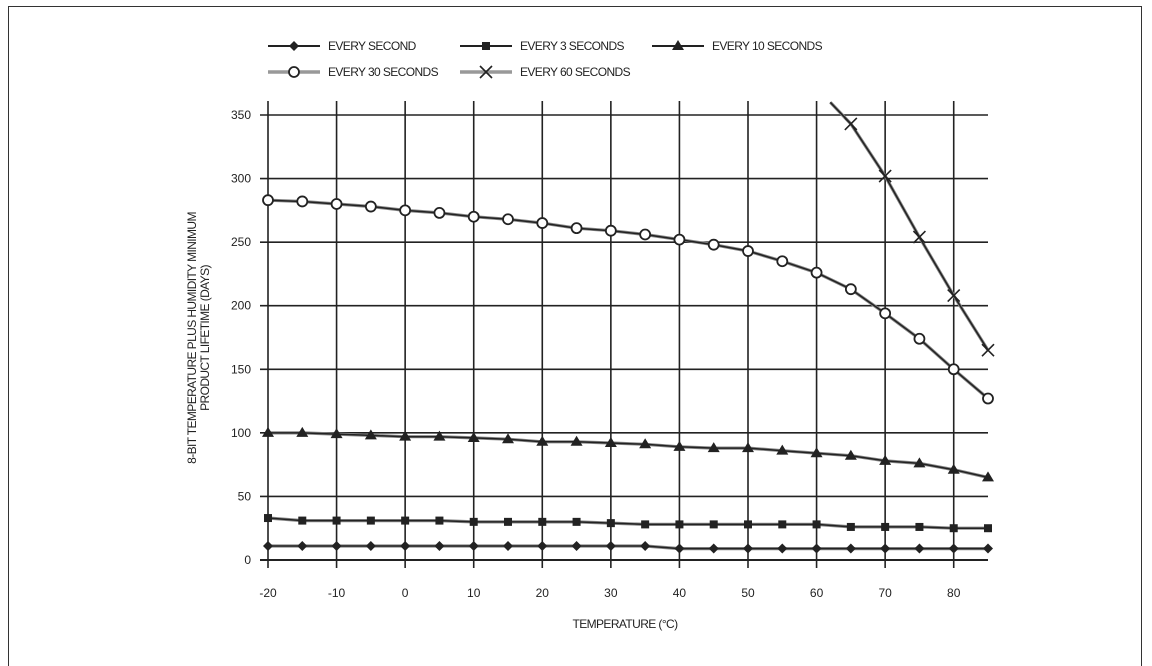 The image size is (1152, 666). What do you see at coordinates (737, 46) in the screenshot?
I see `legend-item-2: EVERY 10 SECONDS` at bounding box center [737, 46].